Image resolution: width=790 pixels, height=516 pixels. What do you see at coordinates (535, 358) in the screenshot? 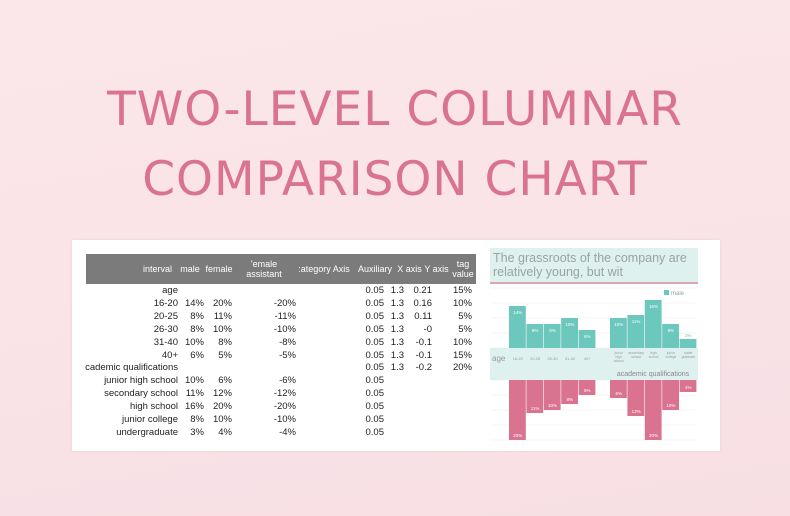
I see `tick-label: 20-25` at bounding box center [535, 358].